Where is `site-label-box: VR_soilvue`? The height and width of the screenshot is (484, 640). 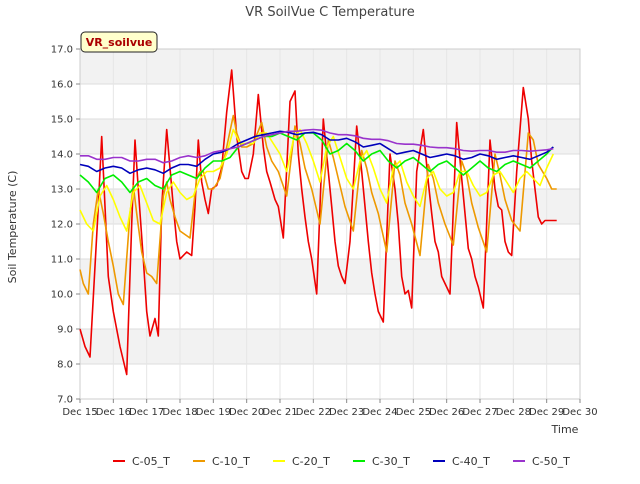 site-label-box: VR_soilvue is located at coordinates (119, 42).